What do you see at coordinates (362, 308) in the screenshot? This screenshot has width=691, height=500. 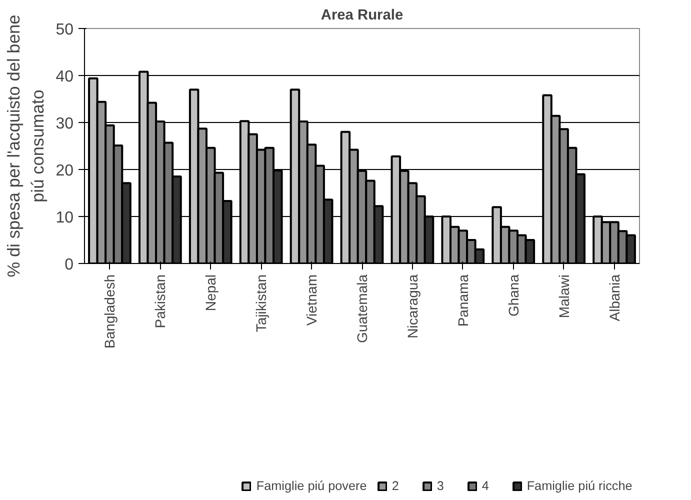 I see `x-tick-label: Guatemala` at bounding box center [362, 308].